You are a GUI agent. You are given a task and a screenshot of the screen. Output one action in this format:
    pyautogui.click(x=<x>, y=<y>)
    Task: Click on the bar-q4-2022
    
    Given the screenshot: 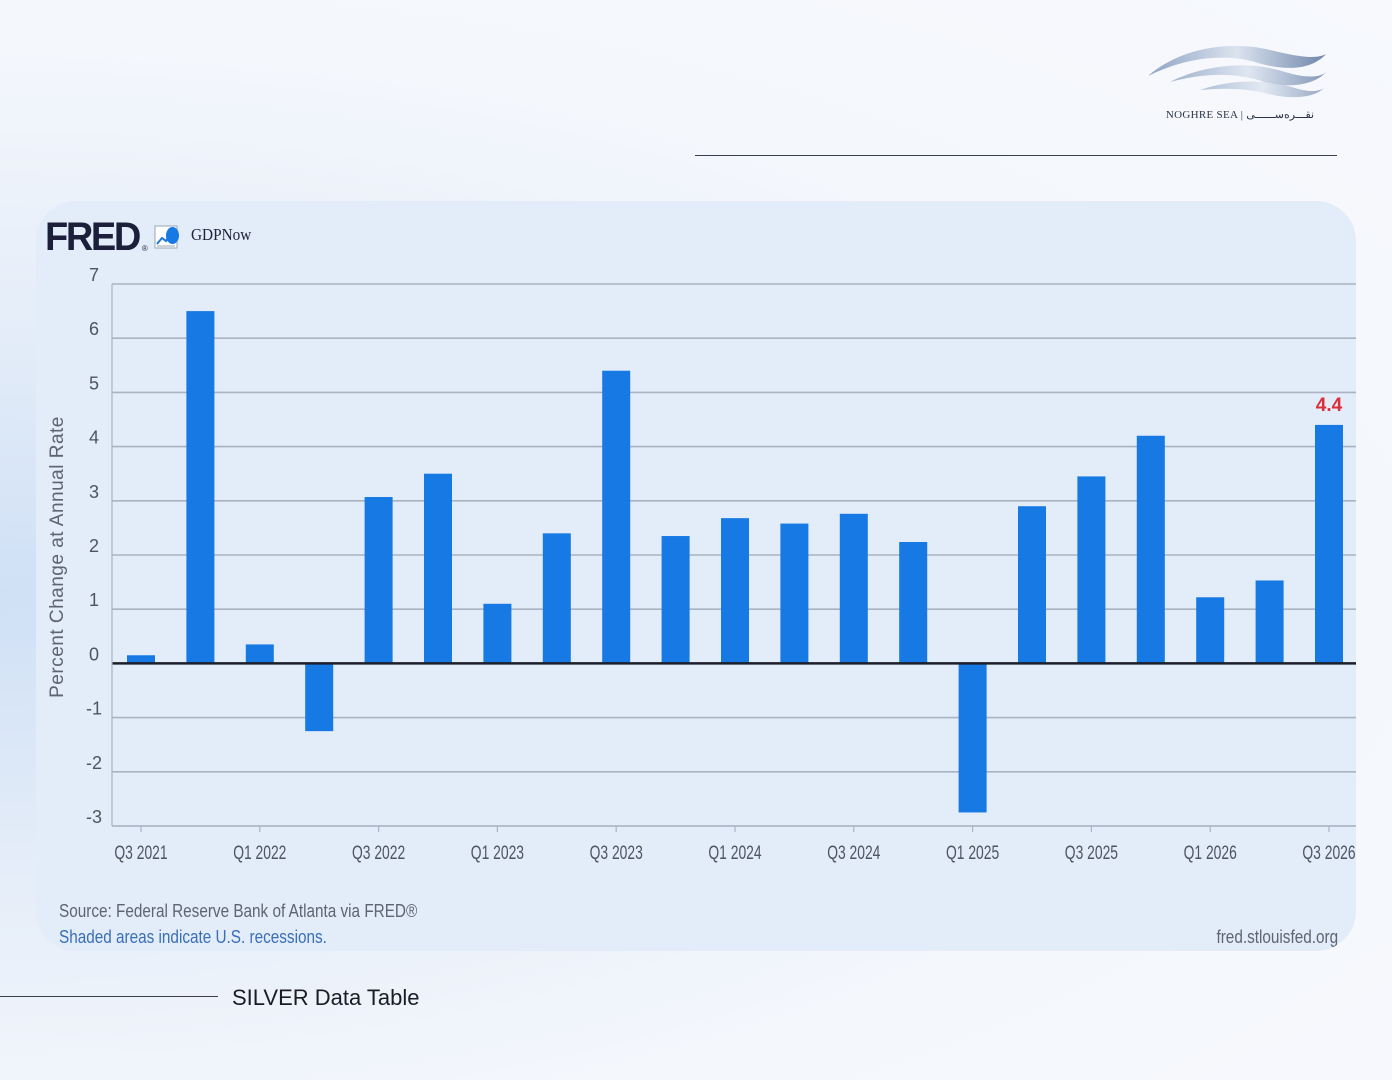 What is the action you would take?
    pyautogui.click(x=438, y=568)
    